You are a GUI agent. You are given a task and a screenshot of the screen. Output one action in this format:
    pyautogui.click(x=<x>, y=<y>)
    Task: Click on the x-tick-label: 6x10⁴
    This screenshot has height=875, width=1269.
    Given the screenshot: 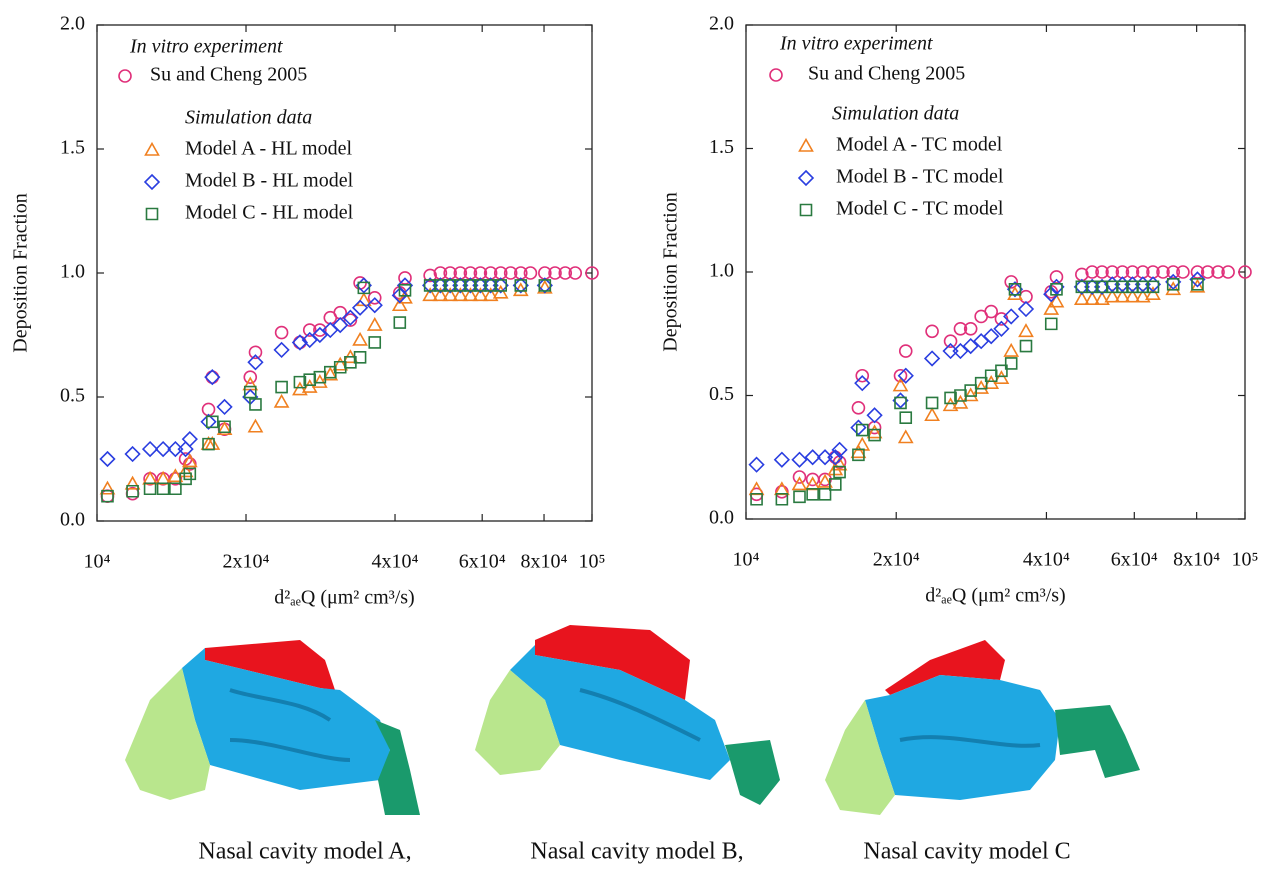 What is the action you would take?
    pyautogui.click(x=482, y=562)
    